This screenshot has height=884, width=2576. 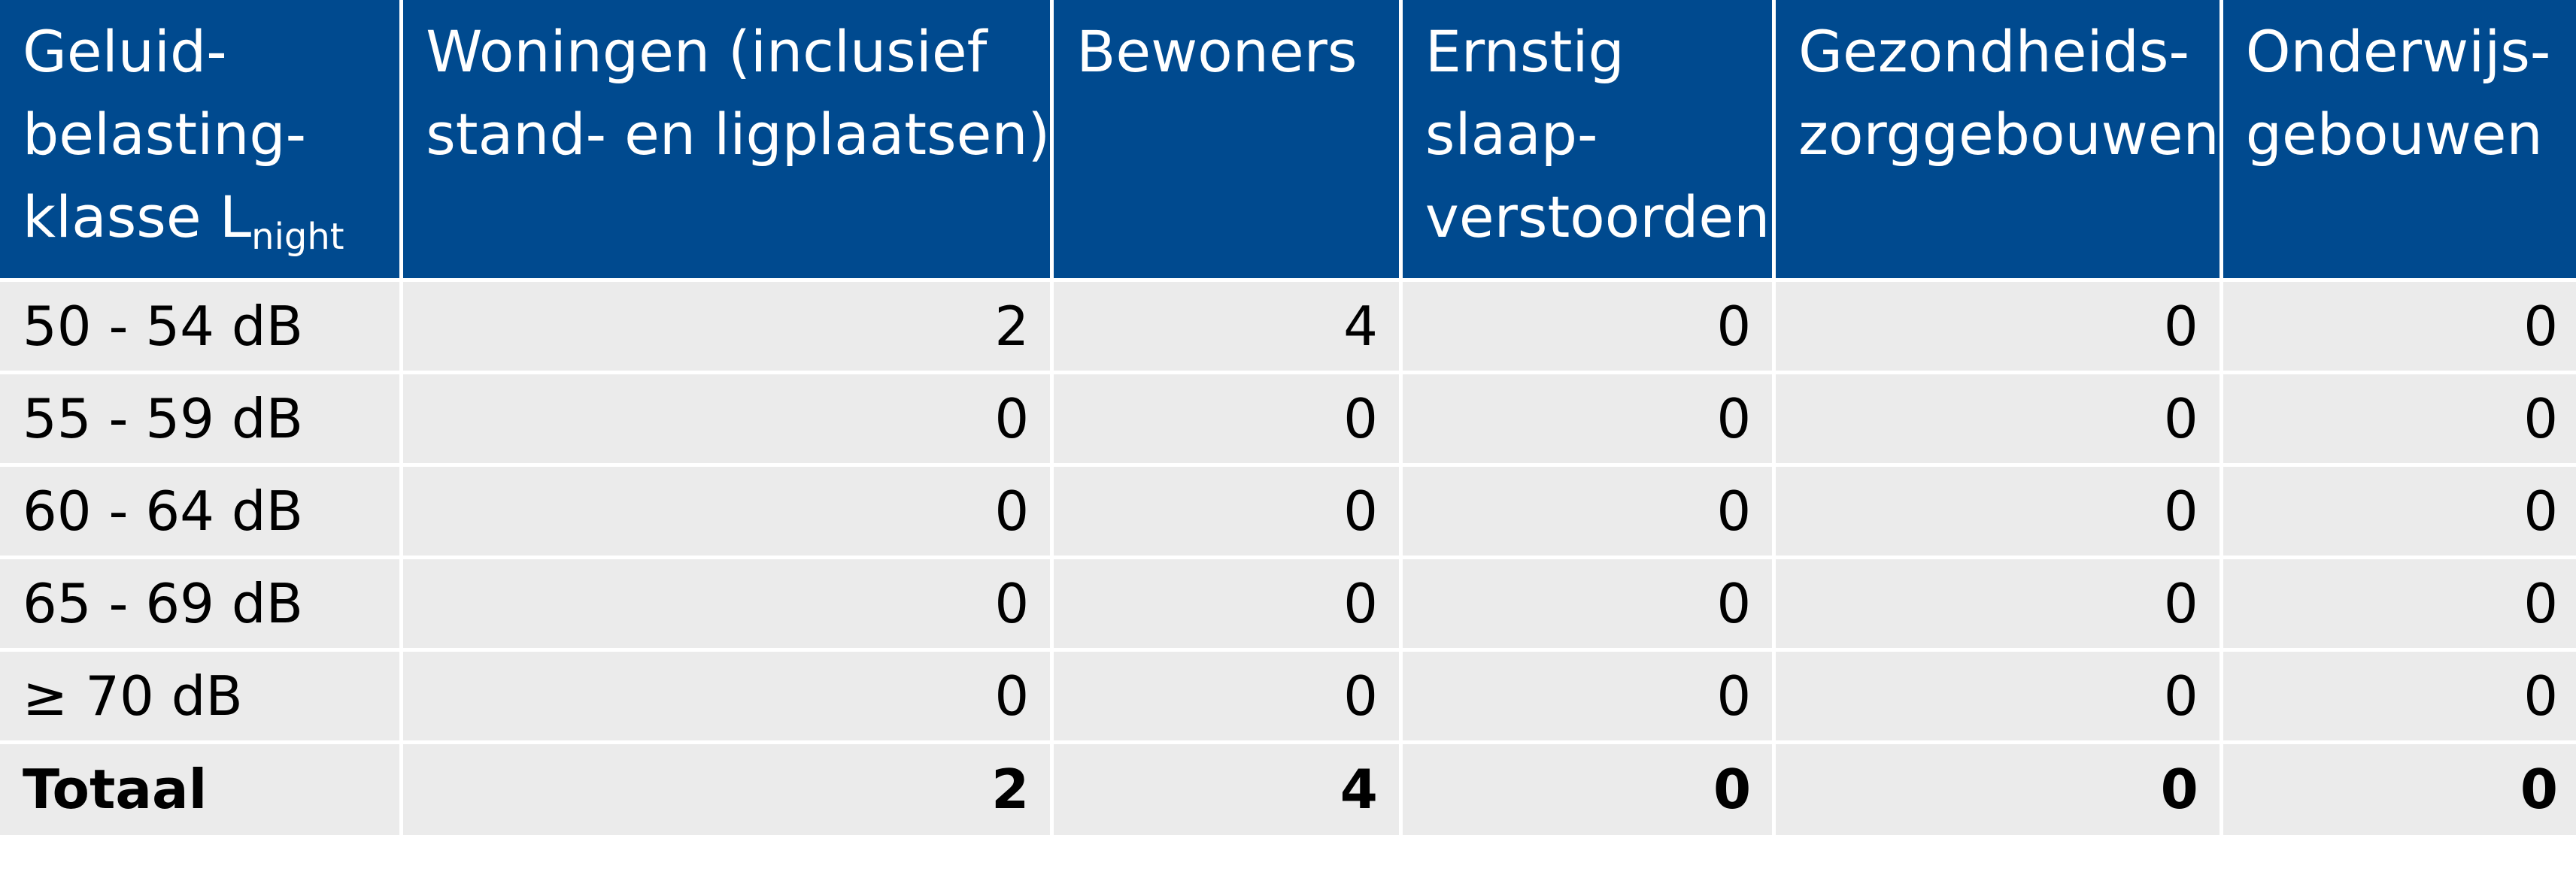 I want to click on table-row: 50 - 54 dB 2 4 0 0 0, so click(x=1288, y=327).